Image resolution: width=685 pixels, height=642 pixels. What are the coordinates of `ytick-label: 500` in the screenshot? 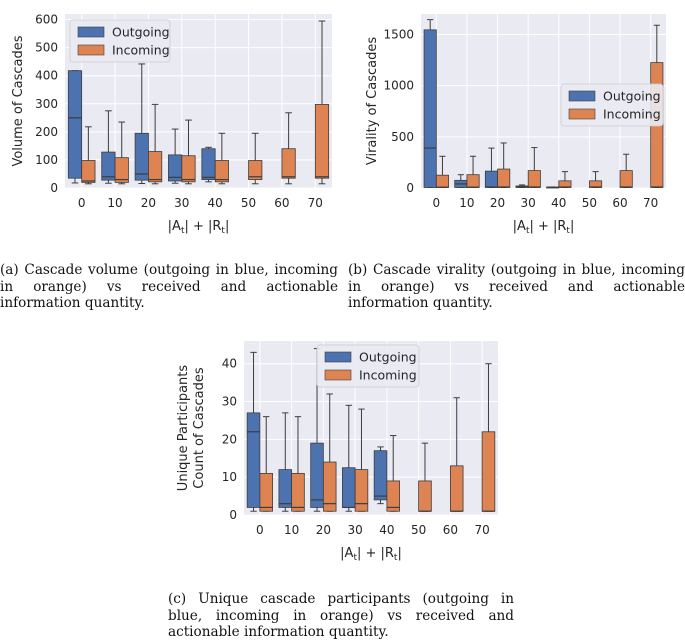 It's located at (402, 137).